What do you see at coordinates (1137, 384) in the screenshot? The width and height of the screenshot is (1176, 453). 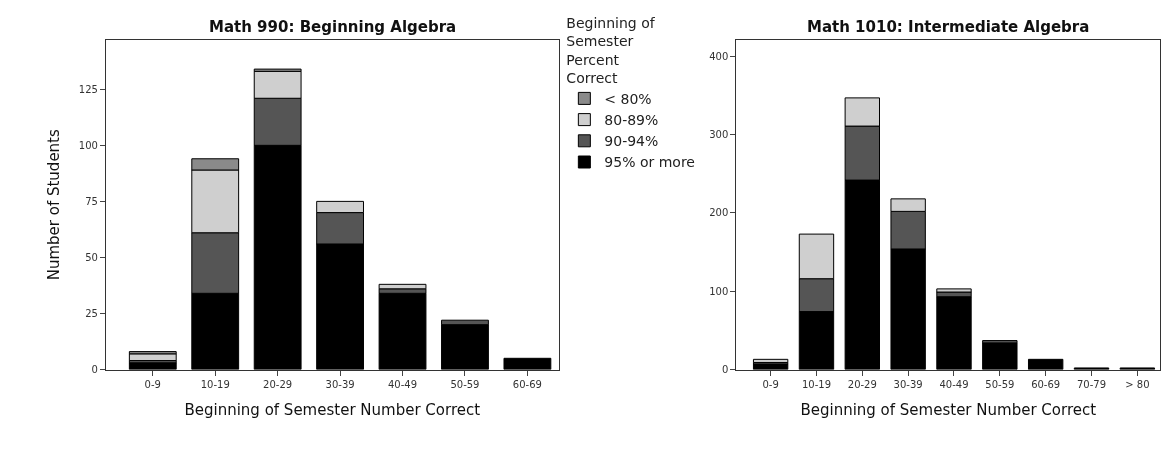 I see `x-tick-label: > 80` at bounding box center [1137, 384].